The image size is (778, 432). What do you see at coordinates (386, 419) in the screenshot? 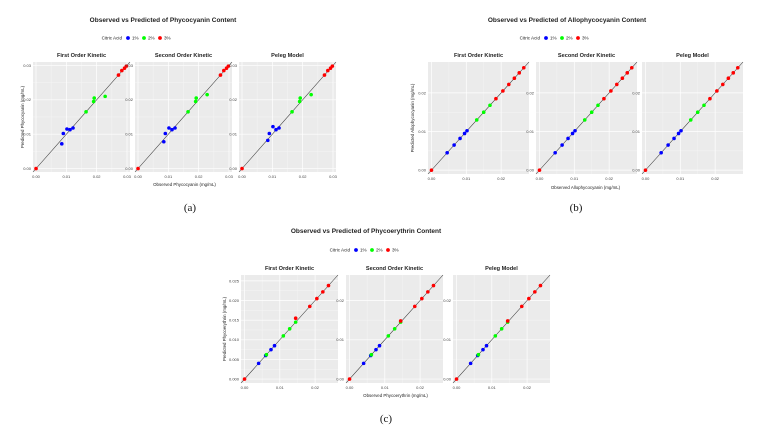
I see `figure-caption: (c)` at bounding box center [386, 419].